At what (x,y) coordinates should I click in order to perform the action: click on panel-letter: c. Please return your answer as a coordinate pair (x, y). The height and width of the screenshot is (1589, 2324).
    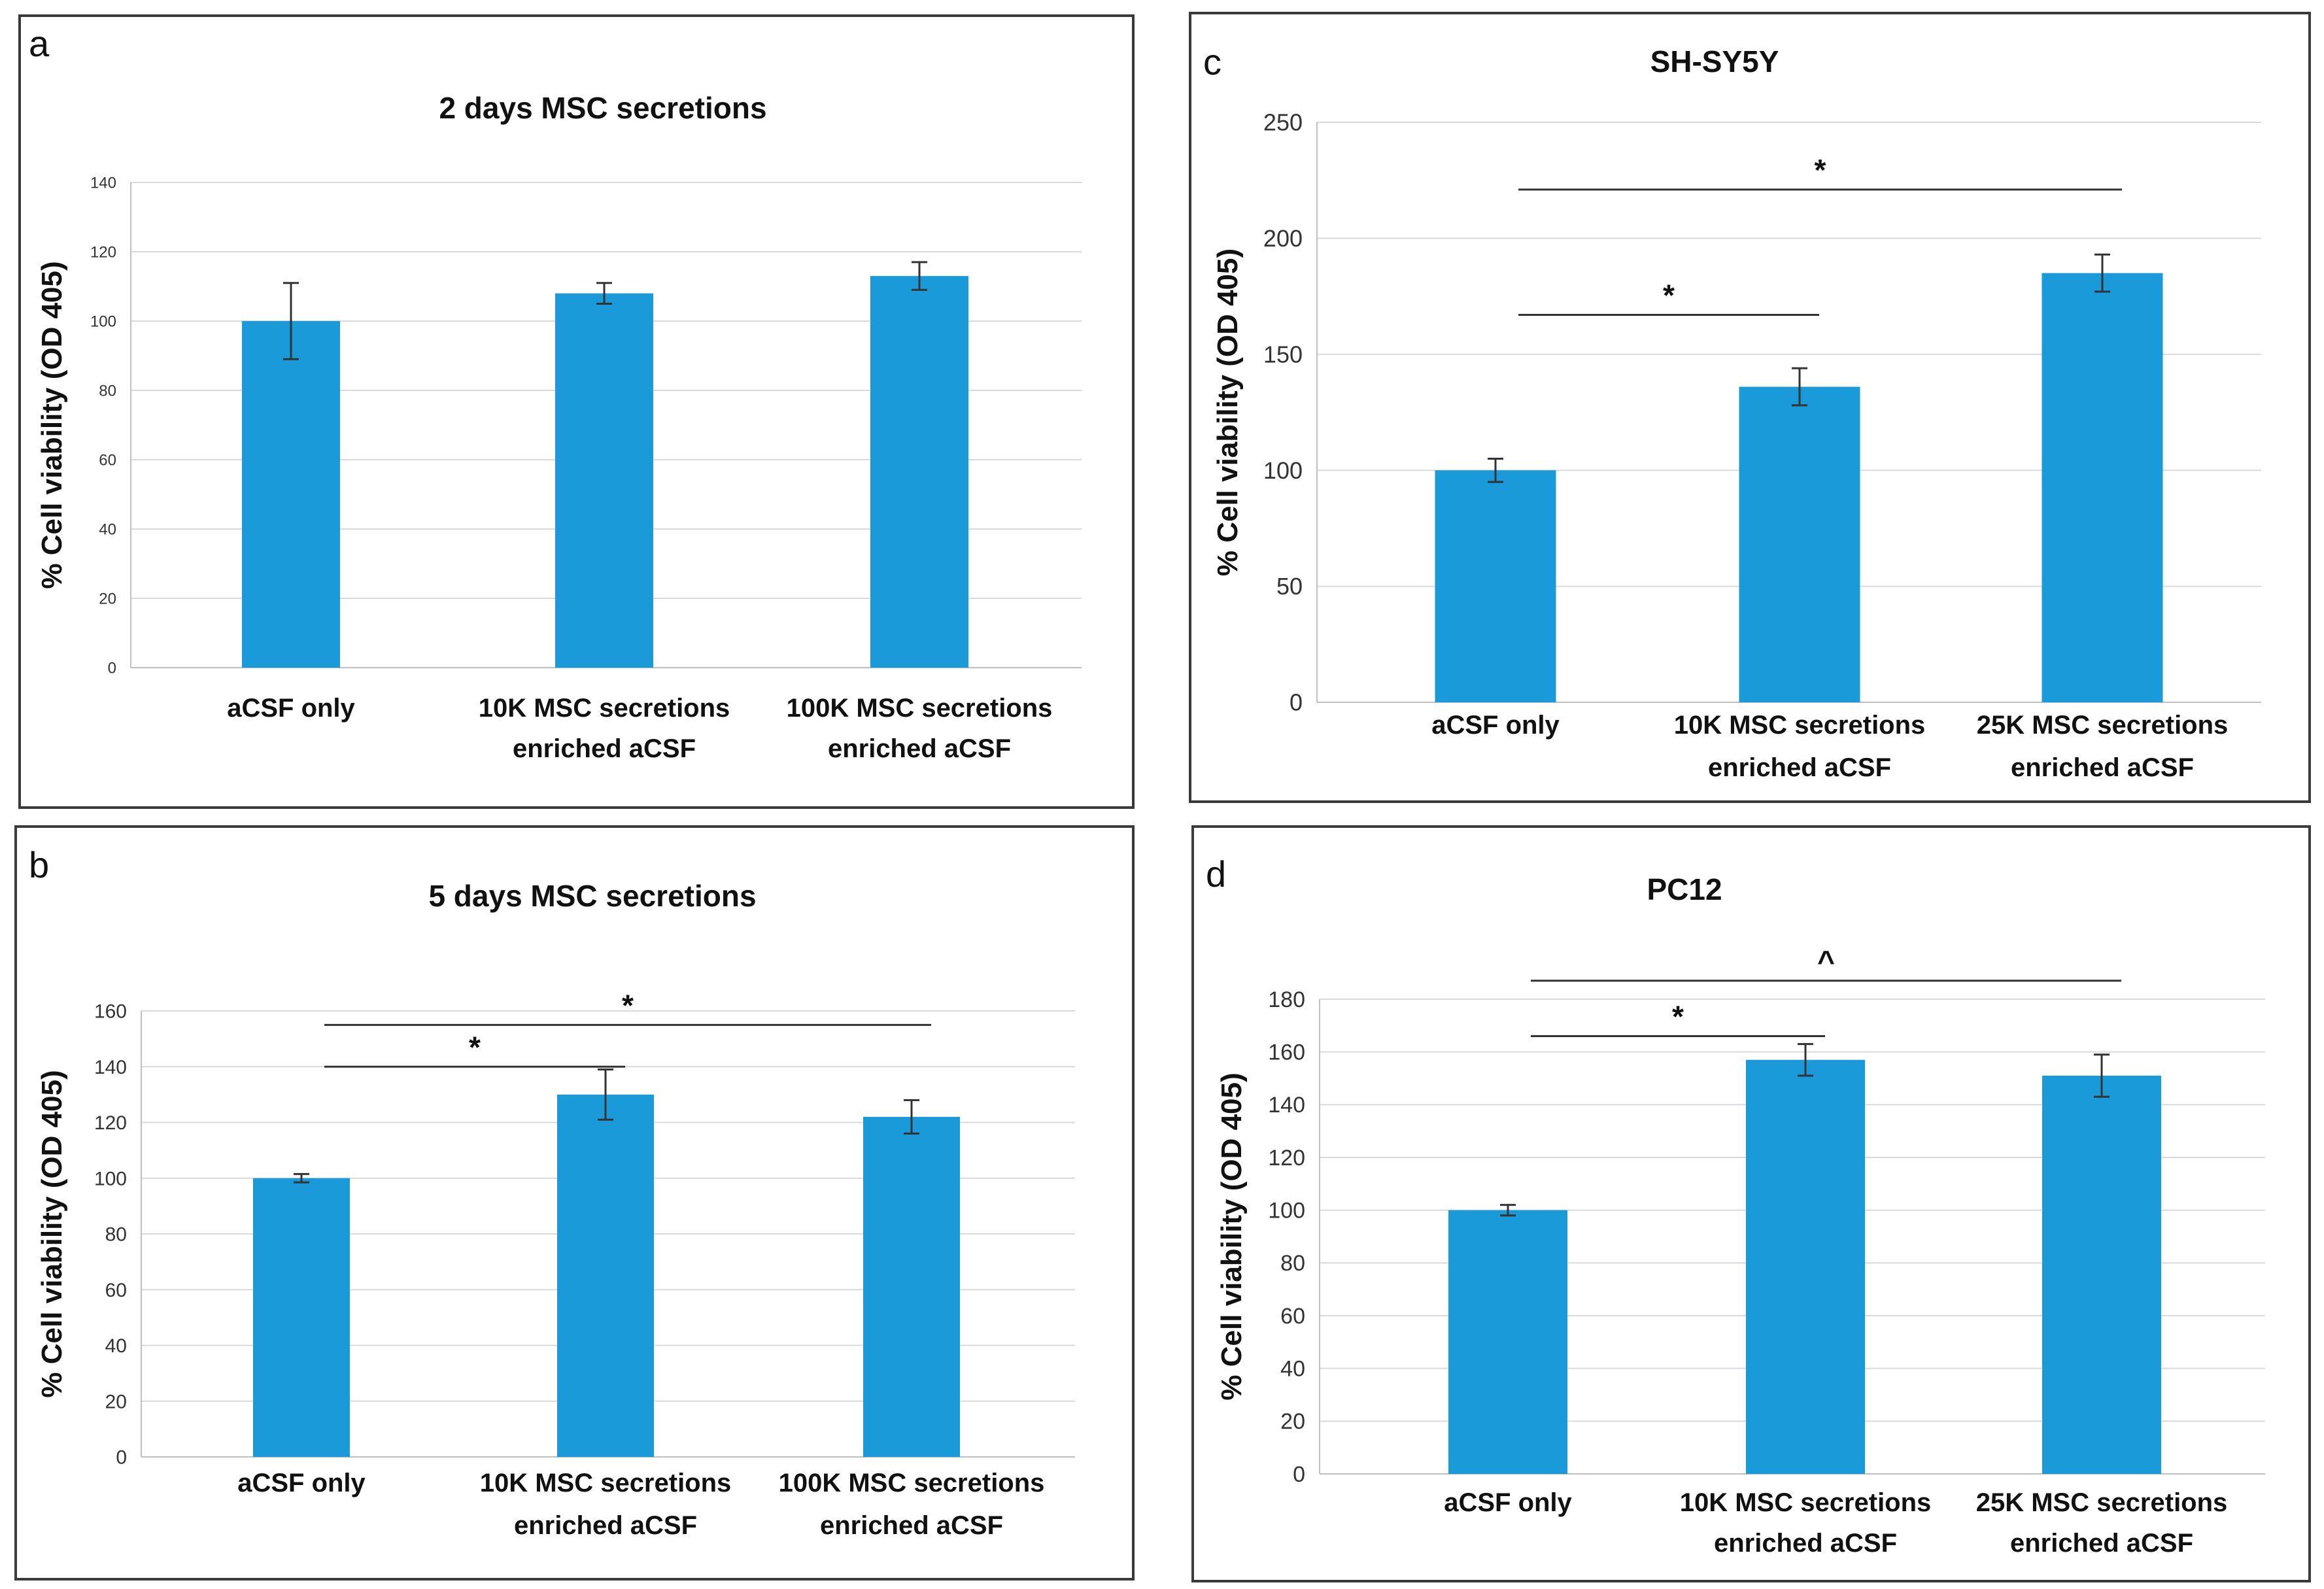
    Looking at the image, I should click on (1212, 61).